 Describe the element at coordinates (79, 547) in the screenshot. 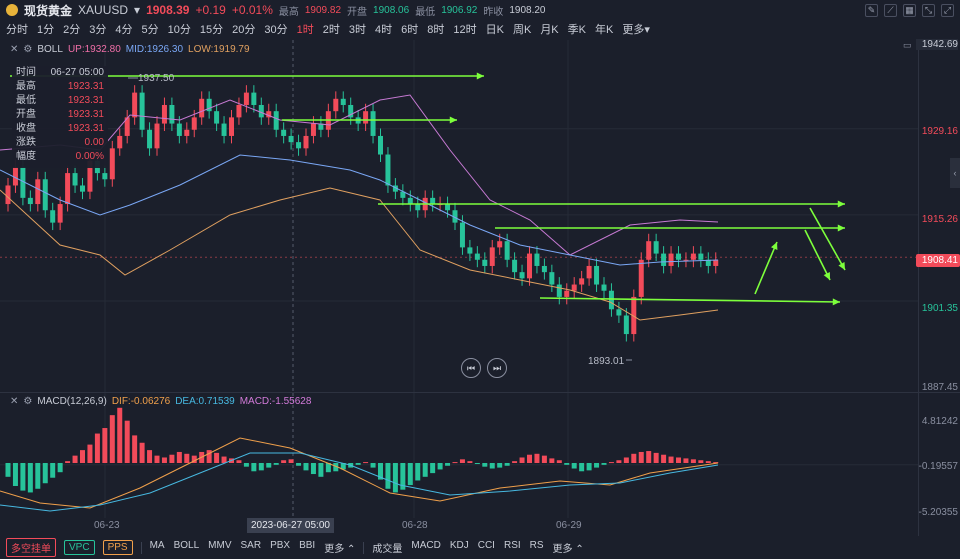

I see `vpc-button: VPC` at that location.